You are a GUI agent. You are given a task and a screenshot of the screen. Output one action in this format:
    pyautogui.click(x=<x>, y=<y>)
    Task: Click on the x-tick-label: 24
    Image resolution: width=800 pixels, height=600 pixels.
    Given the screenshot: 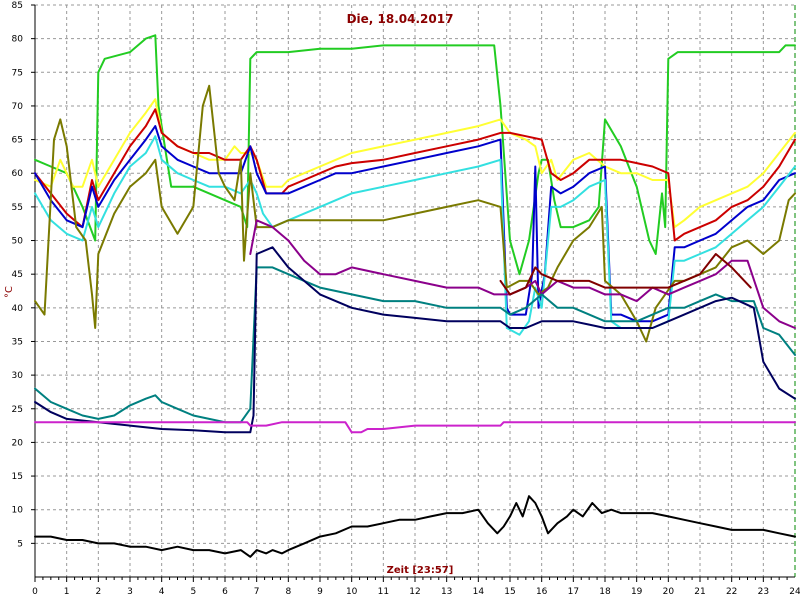 What is the action you would take?
    pyautogui.click(x=794, y=592)
    